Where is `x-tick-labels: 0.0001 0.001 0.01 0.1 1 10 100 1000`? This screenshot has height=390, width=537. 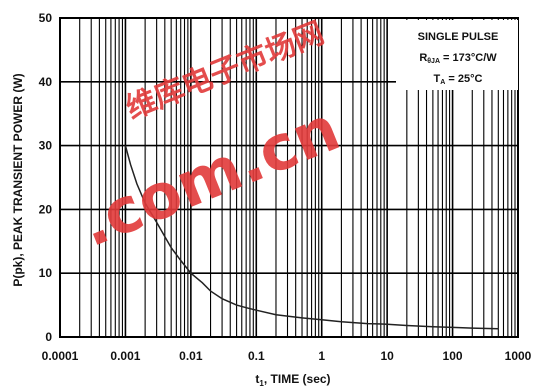
x-tick-labels: 0.0001 0.001 0.01 0.1 1 10 100 1000 is located at coordinates (287, 356).